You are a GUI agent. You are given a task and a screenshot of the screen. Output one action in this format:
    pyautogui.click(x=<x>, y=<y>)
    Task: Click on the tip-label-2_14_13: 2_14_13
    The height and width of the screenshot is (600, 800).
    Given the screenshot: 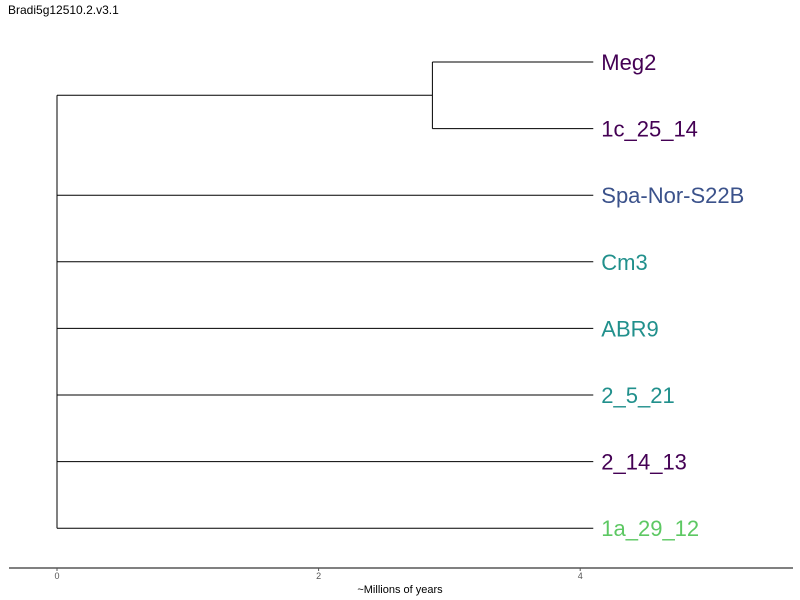 What is the action you would take?
    pyautogui.click(x=644, y=462)
    